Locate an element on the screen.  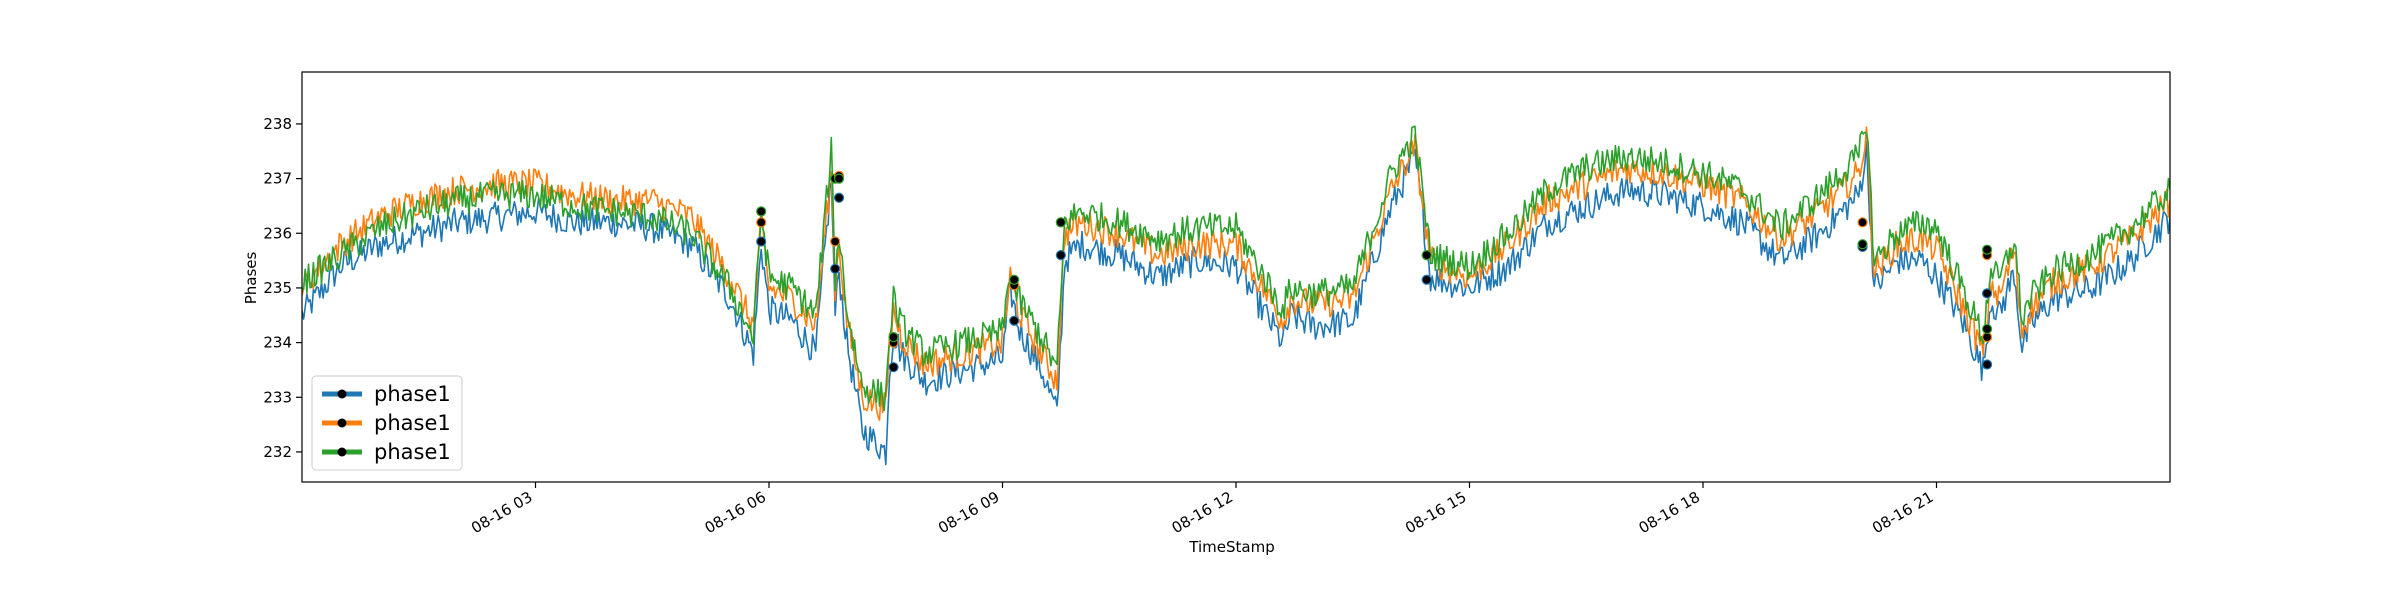
legend-label-2: phase1 is located at coordinates (412, 423).